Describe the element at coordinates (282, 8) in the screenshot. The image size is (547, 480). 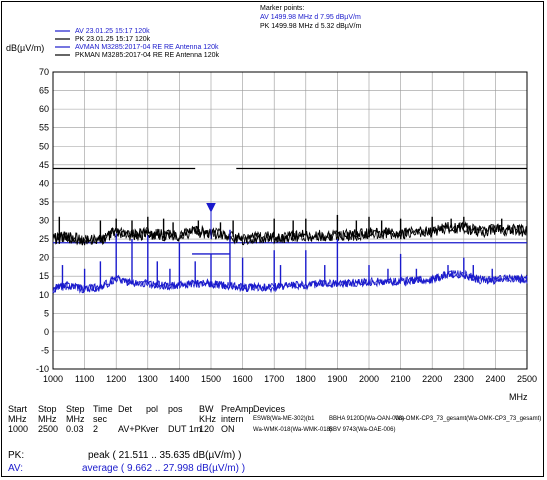
I see `marker-box-title: Marker points:` at that location.